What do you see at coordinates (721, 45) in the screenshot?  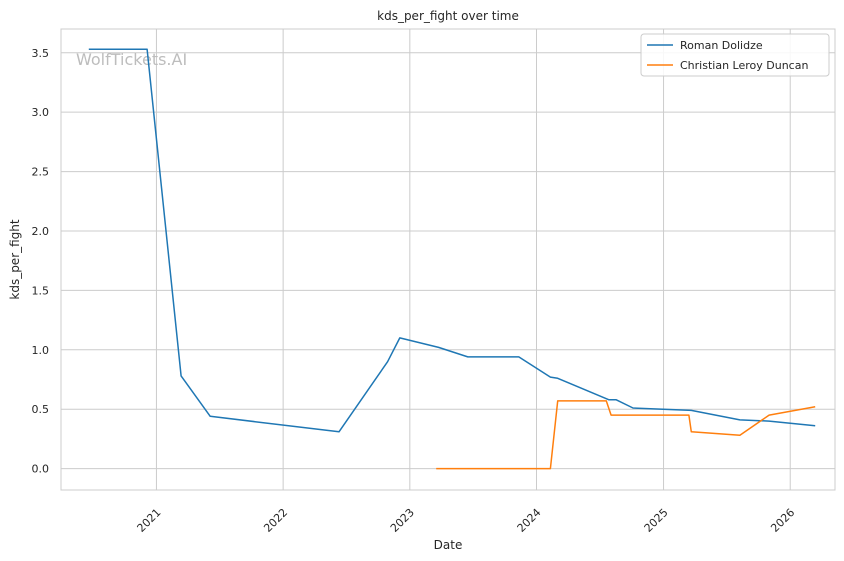 I see `legend-label: Roman Dolidze` at bounding box center [721, 45].